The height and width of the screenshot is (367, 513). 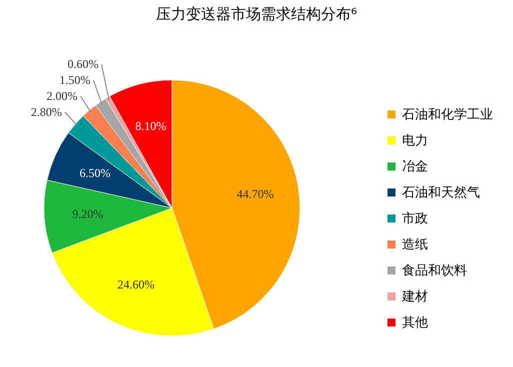 What do you see at coordinates (434, 271) in the screenshot?
I see `legend-label: 食品和饮料` at bounding box center [434, 271].